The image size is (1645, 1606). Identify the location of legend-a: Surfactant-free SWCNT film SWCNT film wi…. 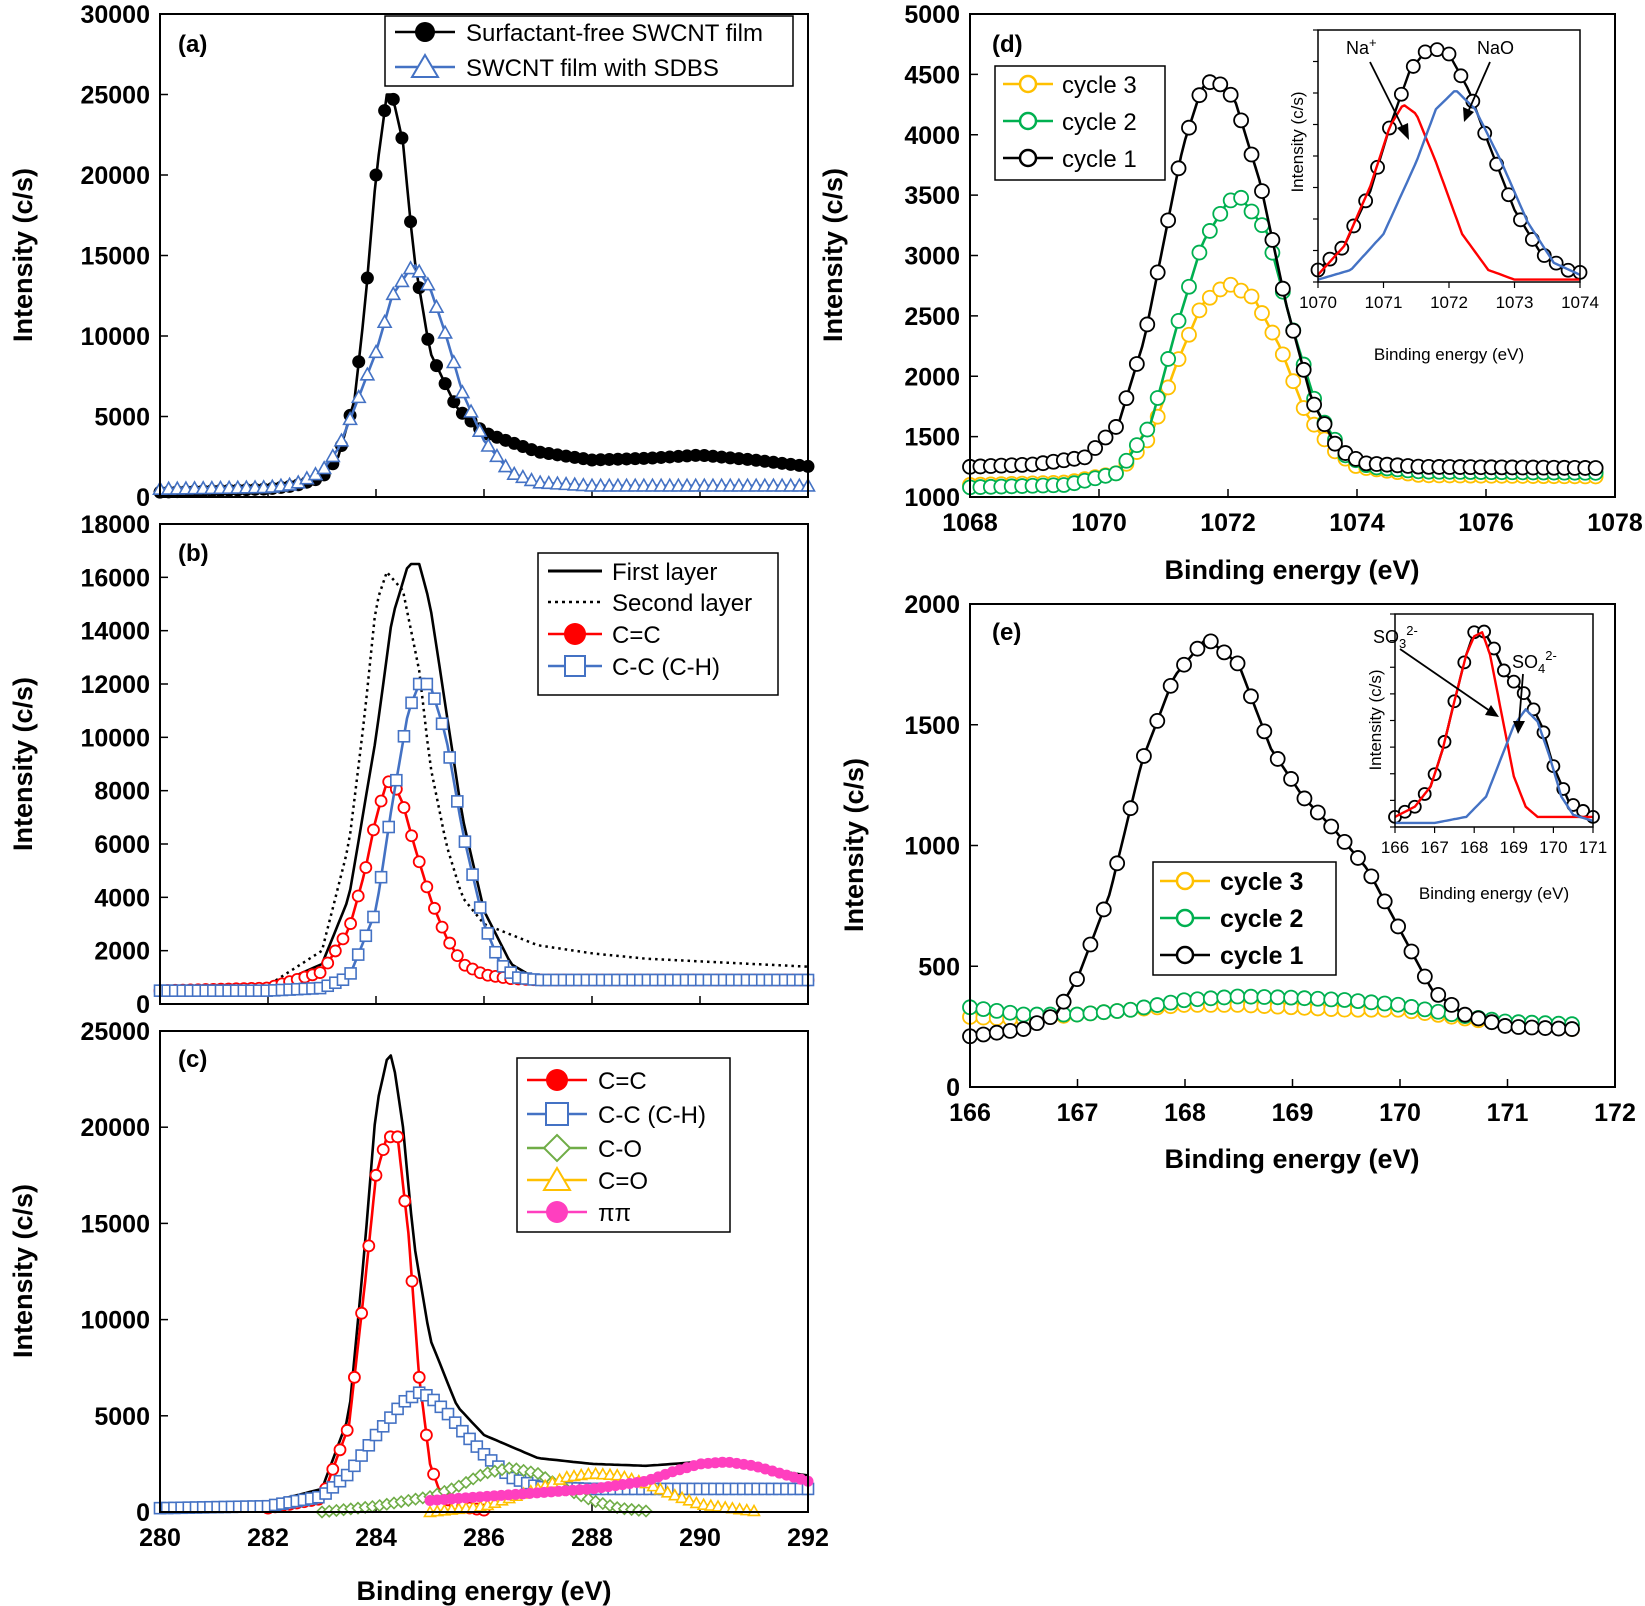
(589, 51).